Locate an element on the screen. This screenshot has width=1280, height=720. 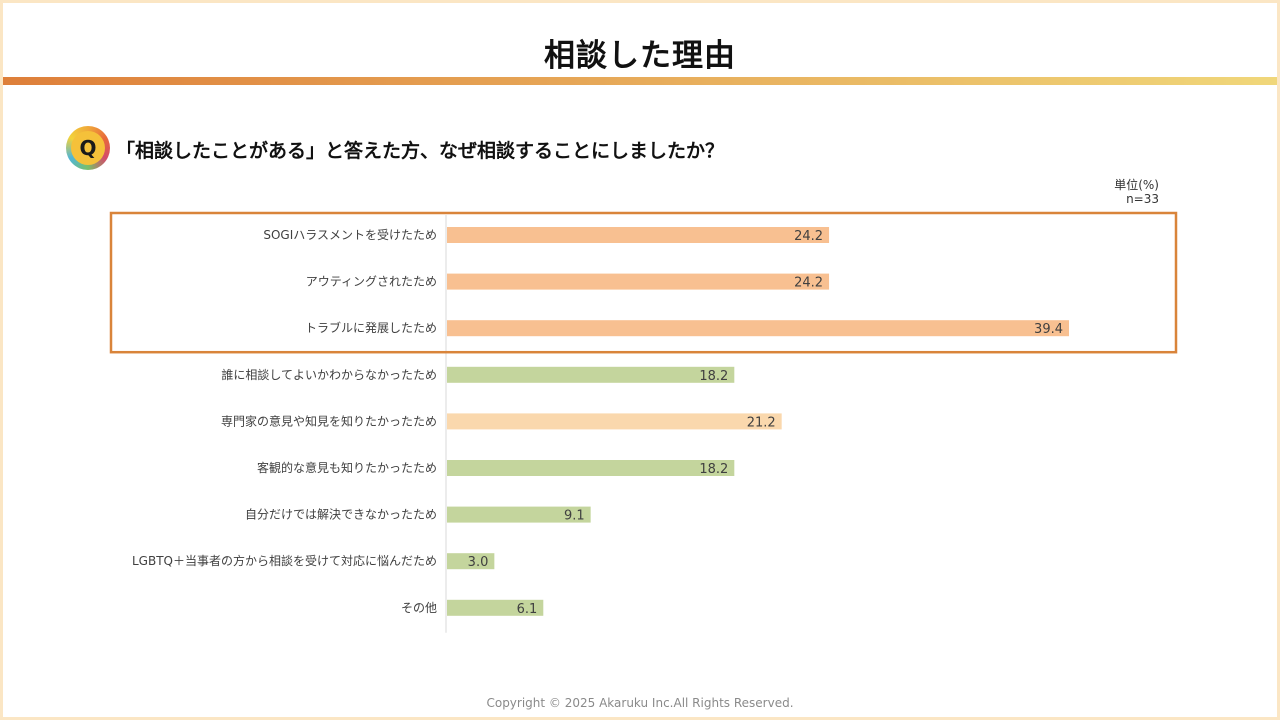
value-label-1: 24.2 is located at coordinates (808, 236).